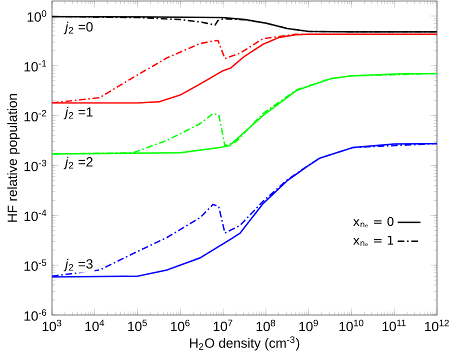  What do you see at coordinates (35, 265) in the screenshot?
I see `y-tick-label: 10$^{-5}$` at bounding box center [35, 265].